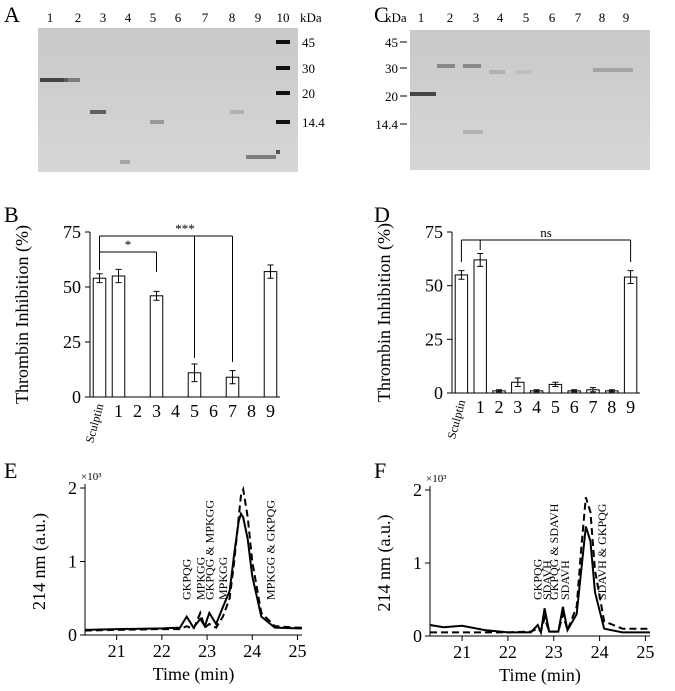 This screenshot has width=675, height=691. What do you see at coordinates (380, 470) in the screenshot?
I see `panel-letter: F` at bounding box center [380, 470].